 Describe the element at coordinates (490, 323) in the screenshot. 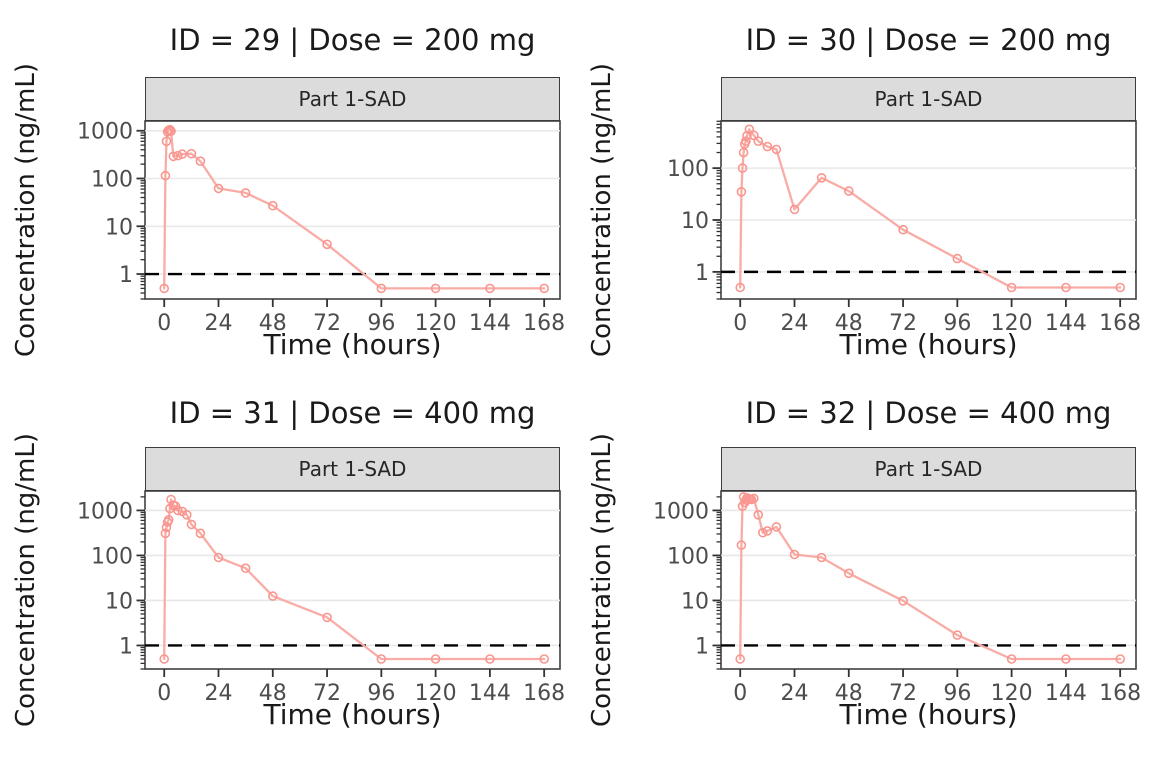

I see `x-tick-label: 144` at that location.